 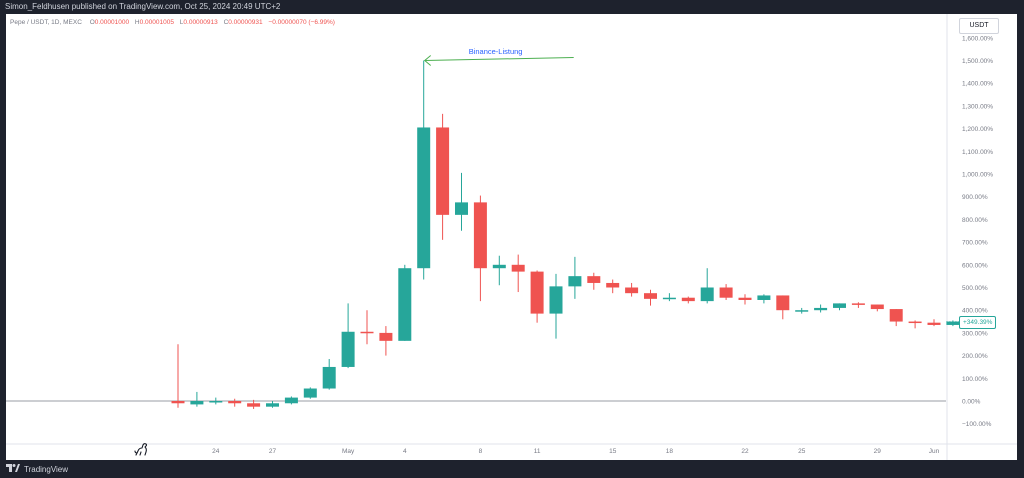 I want to click on y-tick-label: 1,500.00%, so click(x=977, y=61).